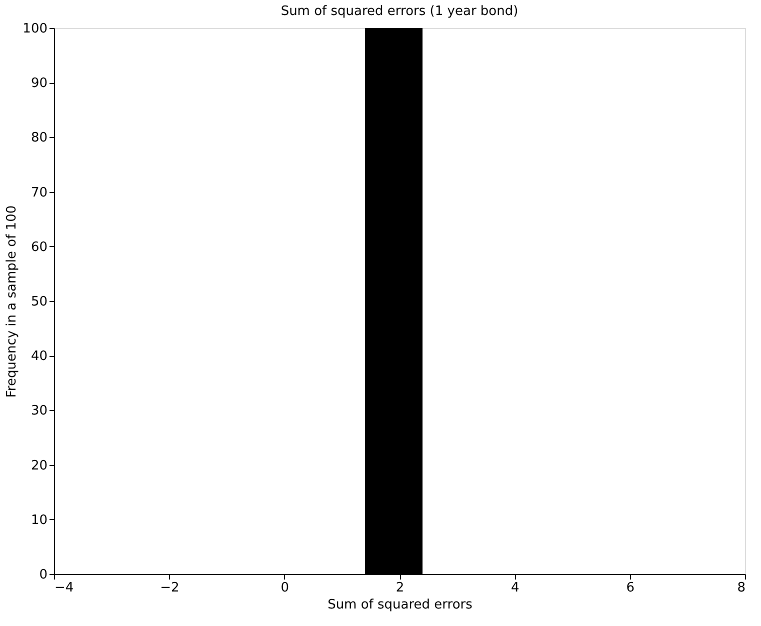 Image resolution: width=761 pixels, height=626 pixels. Describe the element at coordinates (39, 84) in the screenshot. I see `y-tick-label: 90` at that location.